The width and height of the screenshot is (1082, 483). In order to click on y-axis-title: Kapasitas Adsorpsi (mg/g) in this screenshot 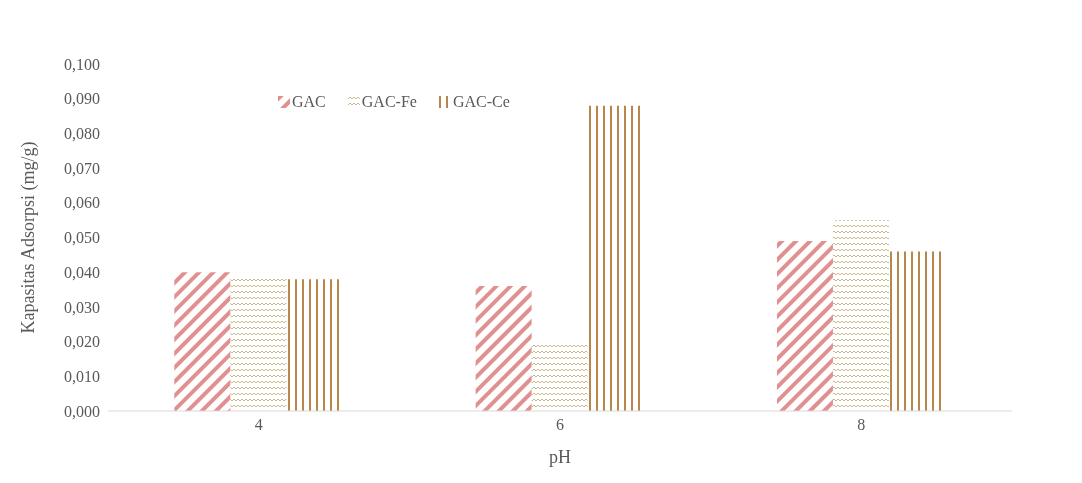, I will do `click(29, 237)`.